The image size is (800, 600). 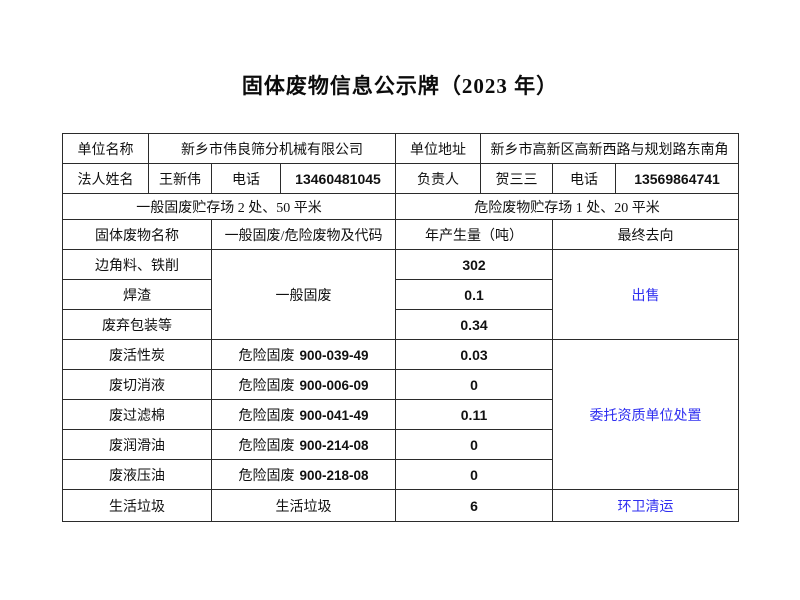 I want to click on waste-category-cell: 危险固废 900-214-08, so click(x=303, y=444).